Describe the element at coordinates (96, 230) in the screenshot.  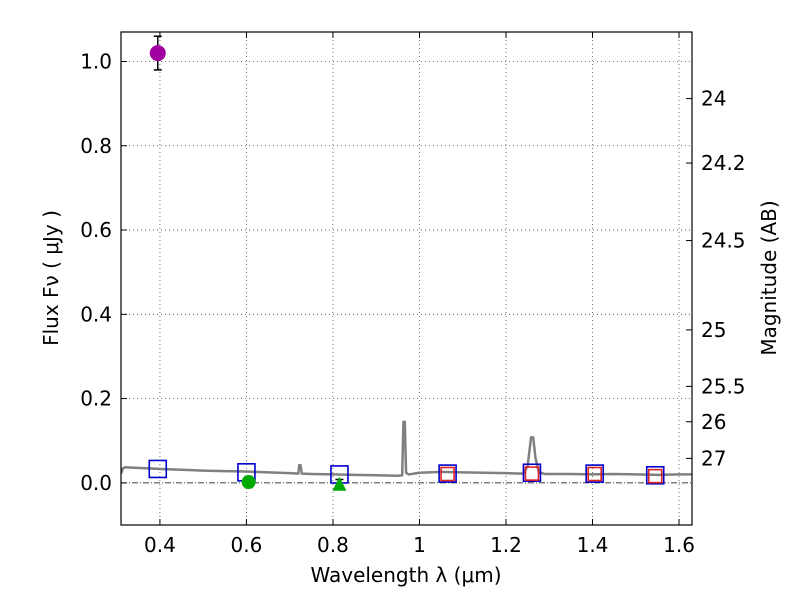
I see `y-tick-label: 0.6` at that location.